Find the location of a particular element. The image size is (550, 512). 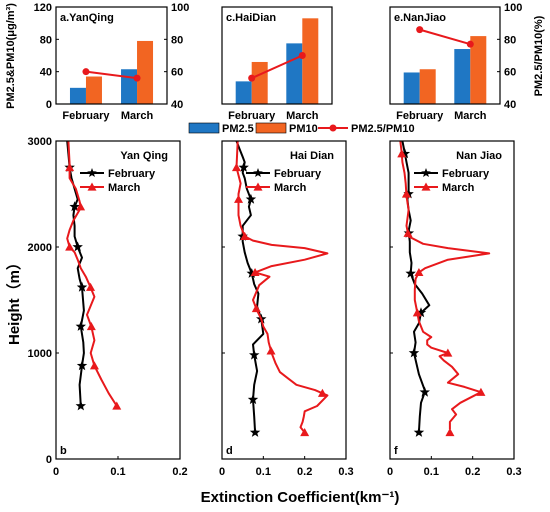

profile-panel-frame is located at coordinates (284, 300).